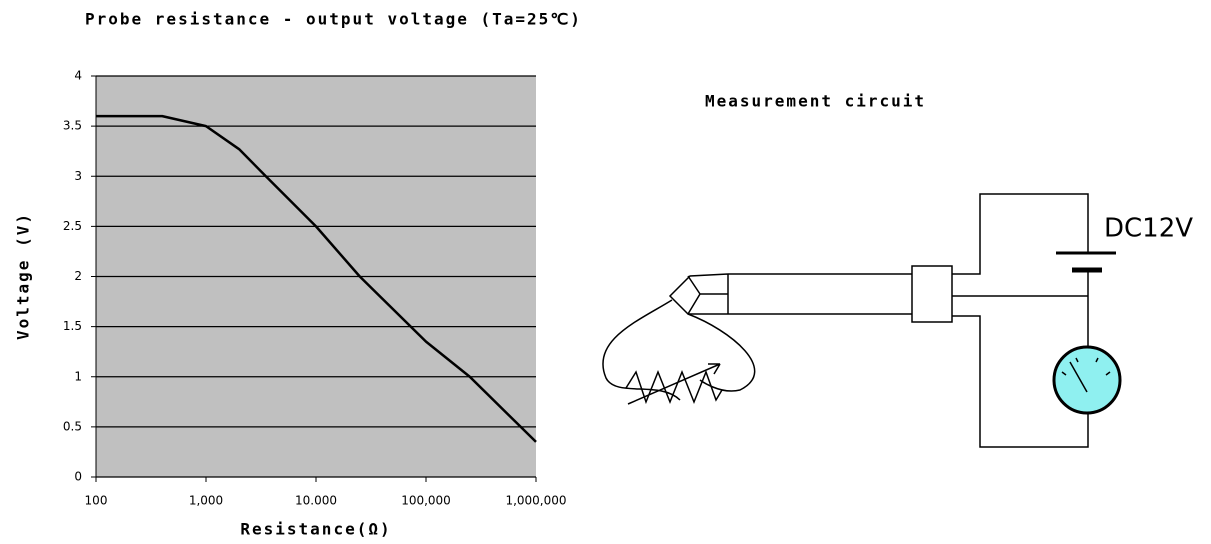 This screenshot has height=544, width=1211. What do you see at coordinates (78, 376) in the screenshot?
I see `y-tick-label: 1` at bounding box center [78, 376].